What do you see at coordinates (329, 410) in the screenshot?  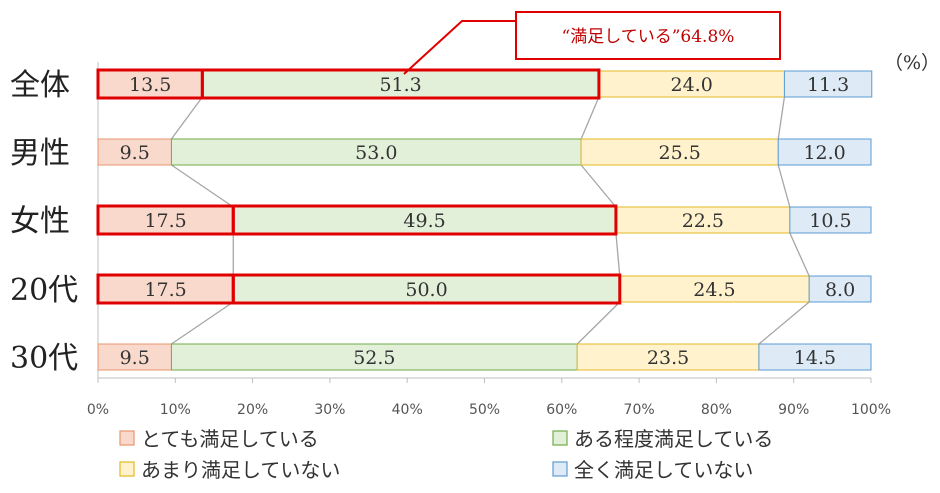 I see `x-tick-label: 30%` at bounding box center [329, 410].